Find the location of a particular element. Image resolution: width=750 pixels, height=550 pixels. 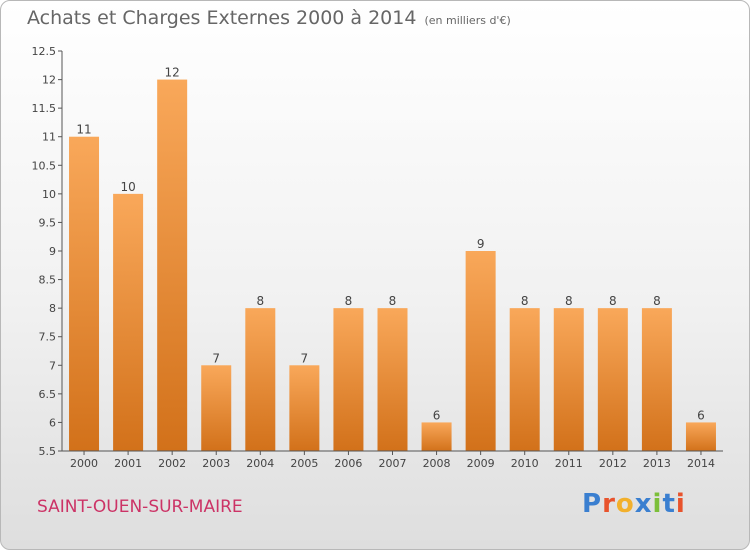

x-tick-label: 2001 is located at coordinates (128, 463).